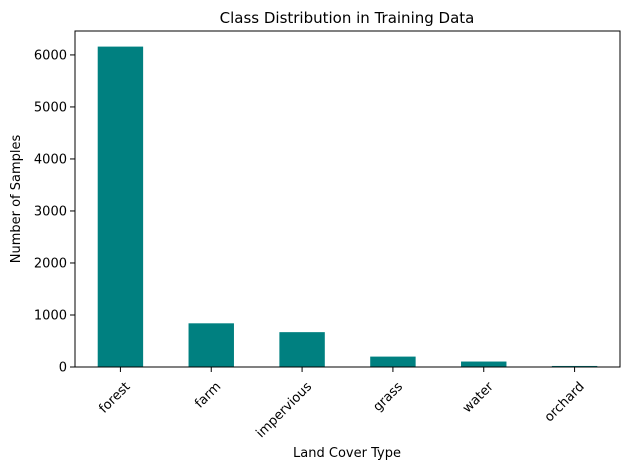 Image resolution: width=630 pixels, height=470 pixels. Describe the element at coordinates (120, 206) in the screenshot. I see `bar-forest` at that location.